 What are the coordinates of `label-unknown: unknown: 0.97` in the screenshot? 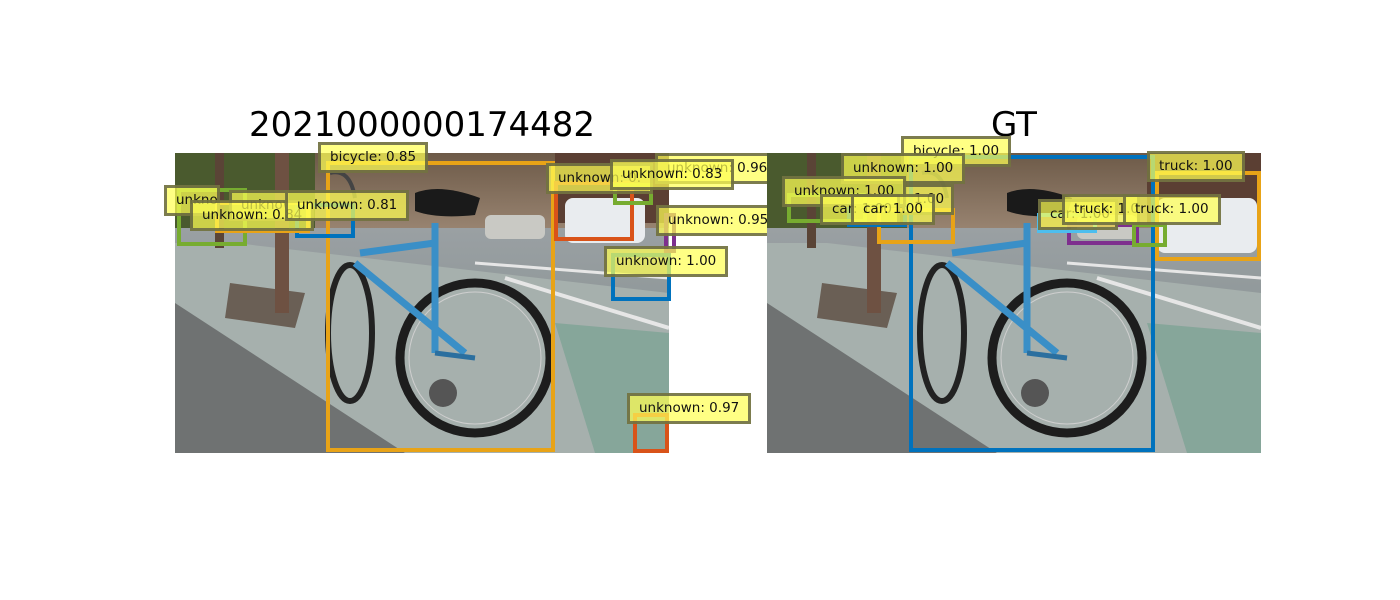 It's located at (689, 408).